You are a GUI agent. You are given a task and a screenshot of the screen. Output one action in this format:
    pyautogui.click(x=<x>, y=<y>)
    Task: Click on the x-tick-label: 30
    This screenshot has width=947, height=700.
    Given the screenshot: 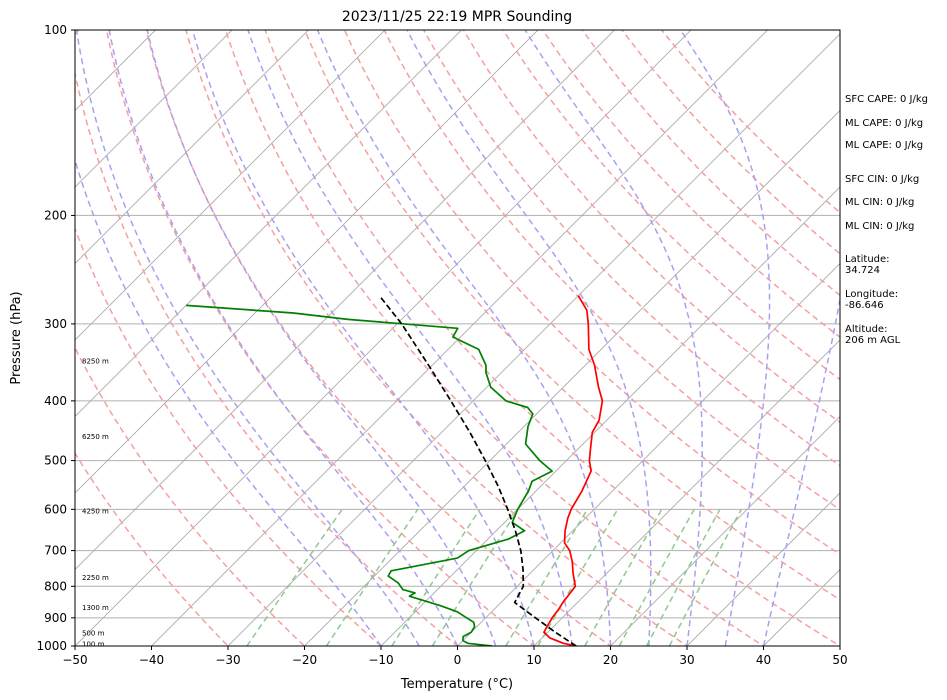 What is the action you would take?
    pyautogui.click(x=686, y=660)
    